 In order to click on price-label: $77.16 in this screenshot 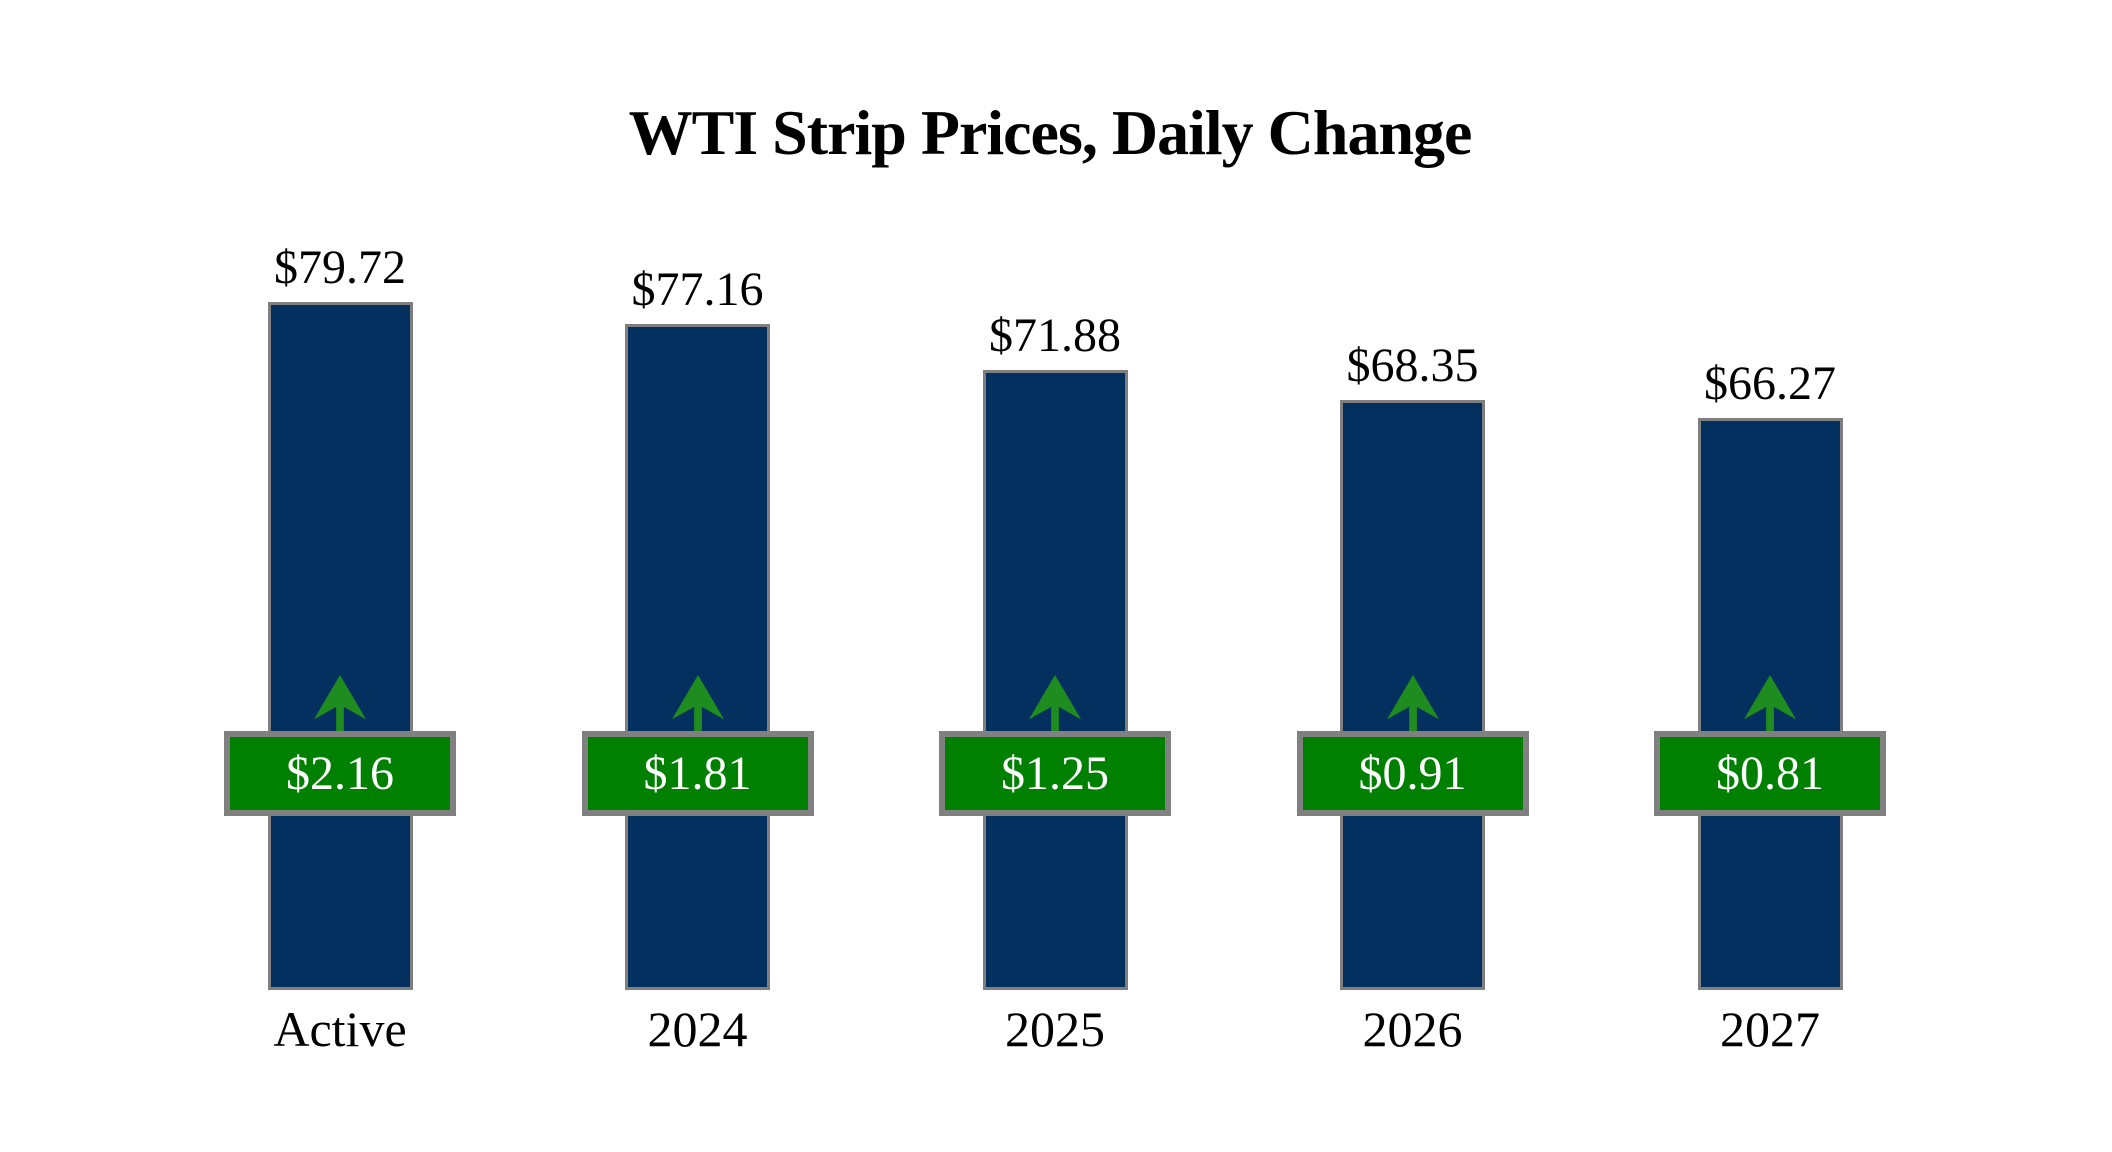, I will do `click(697, 289)`.